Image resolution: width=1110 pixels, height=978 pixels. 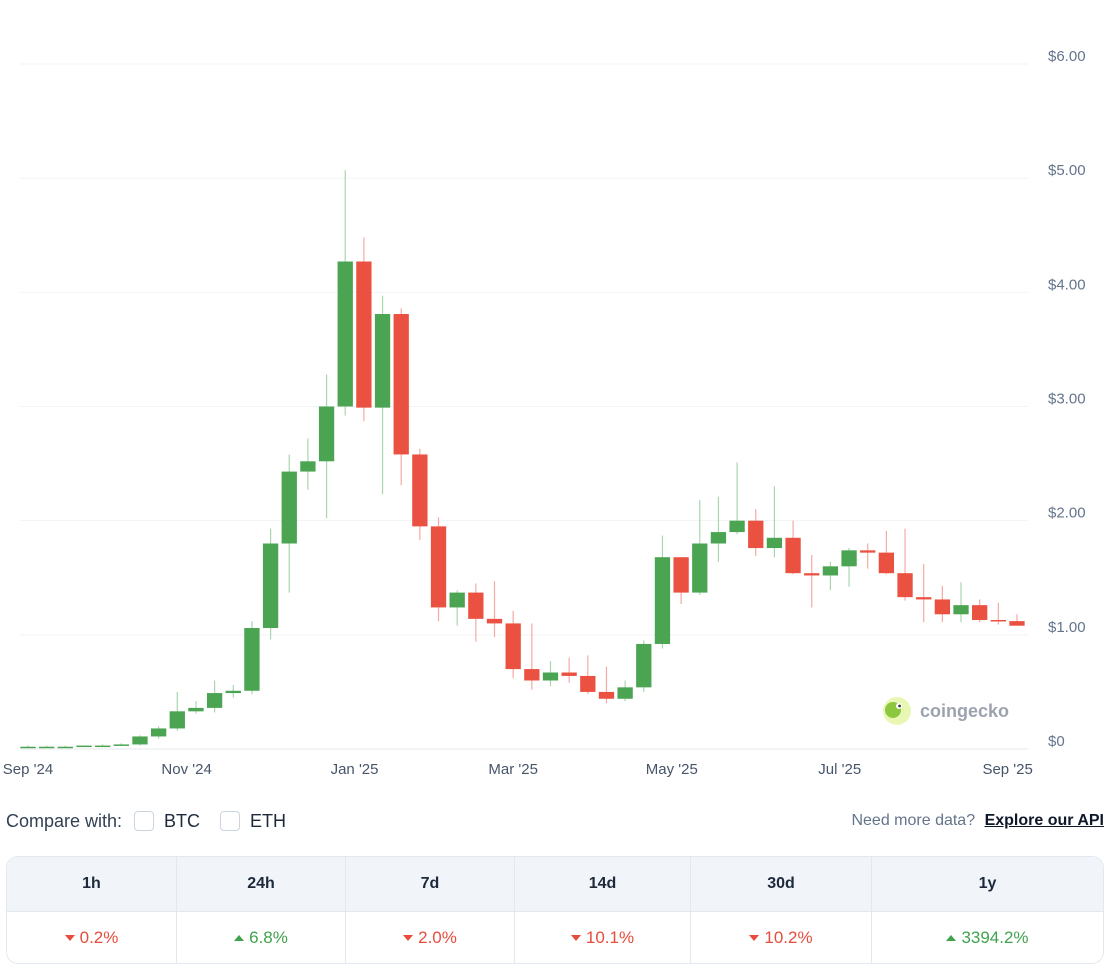 What do you see at coordinates (788, 937) in the screenshot?
I see `value-30d-text: 10.2%` at bounding box center [788, 937].